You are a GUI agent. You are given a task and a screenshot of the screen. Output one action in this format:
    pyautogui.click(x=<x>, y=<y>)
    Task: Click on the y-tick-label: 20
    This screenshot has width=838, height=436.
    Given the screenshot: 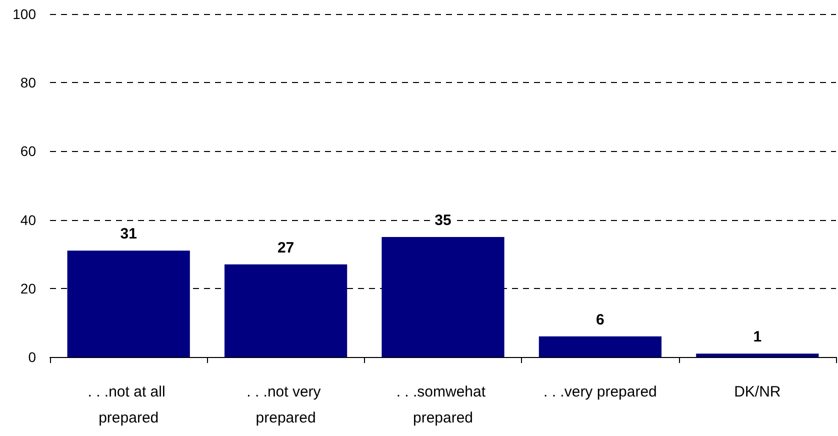 What is the action you would take?
    pyautogui.click(x=28, y=288)
    